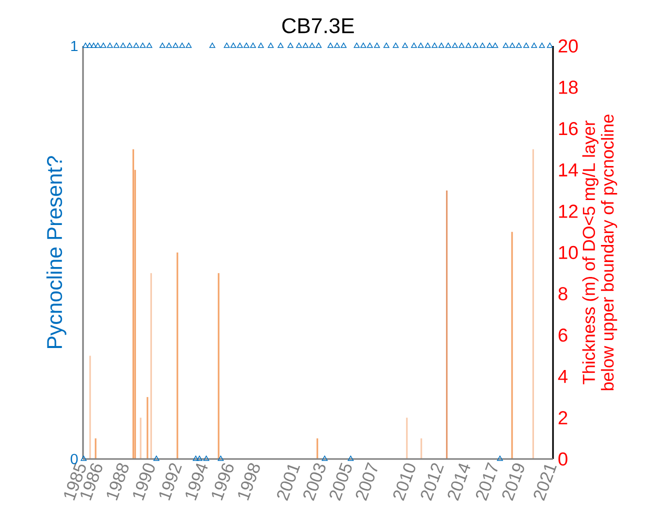 Image resolution: width=652 pixels, height=519 pixels. Describe the element at coordinates (459, 482) in the screenshot. I see `x-tick-label: 2014` at that location.